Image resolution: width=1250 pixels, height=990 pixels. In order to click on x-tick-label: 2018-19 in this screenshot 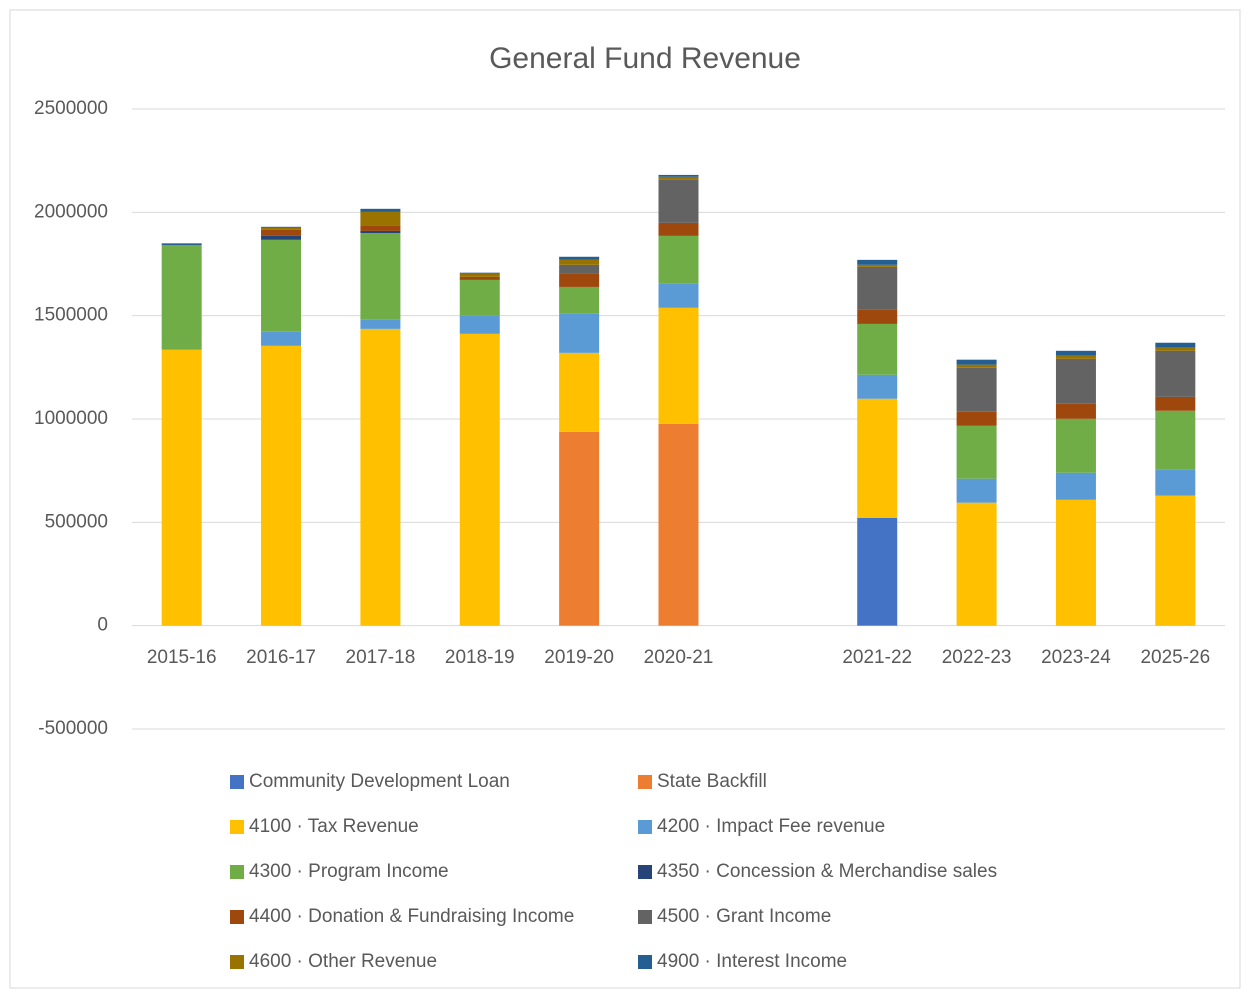, I will do `click(480, 657)`.